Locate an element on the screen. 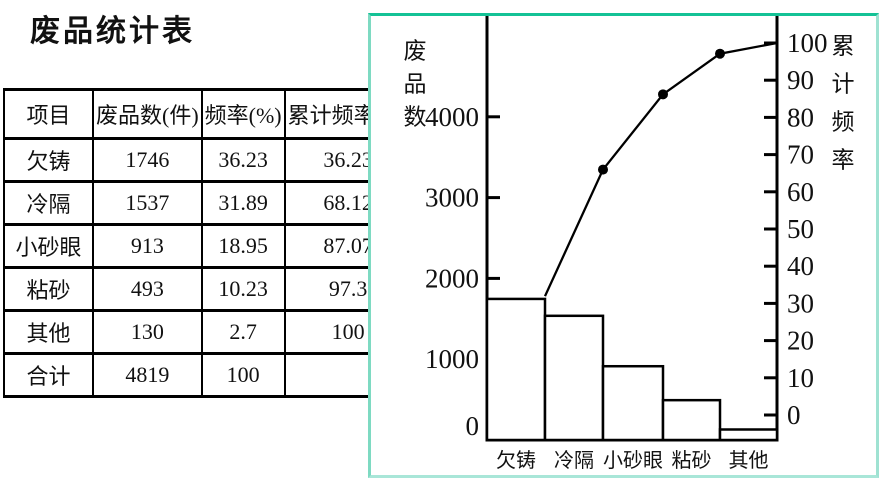 This screenshot has height=481, width=883. table-cell: 1746 is located at coordinates (147, 160).